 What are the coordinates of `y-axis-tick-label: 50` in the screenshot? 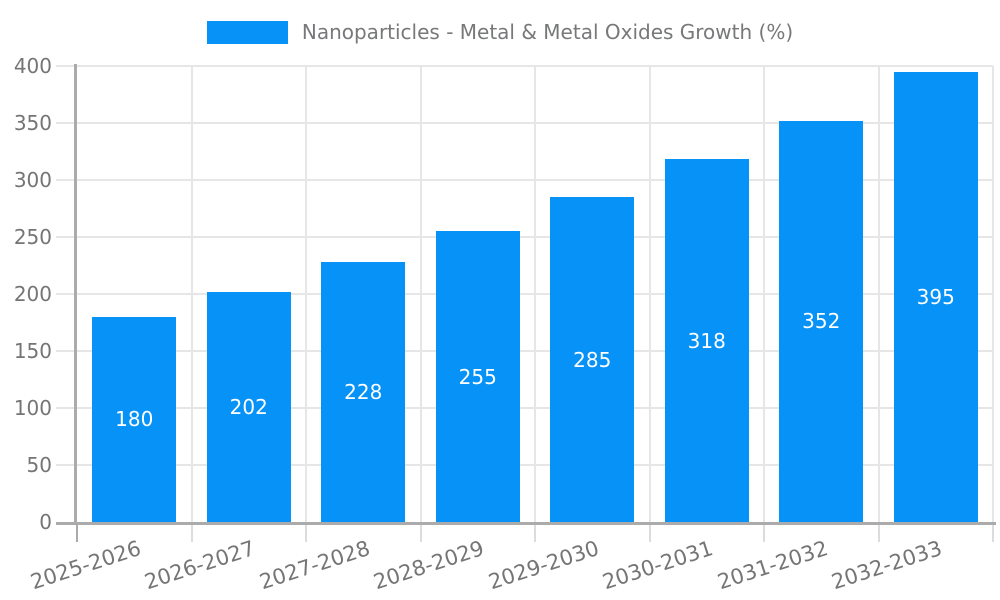 It's located at (39, 465).